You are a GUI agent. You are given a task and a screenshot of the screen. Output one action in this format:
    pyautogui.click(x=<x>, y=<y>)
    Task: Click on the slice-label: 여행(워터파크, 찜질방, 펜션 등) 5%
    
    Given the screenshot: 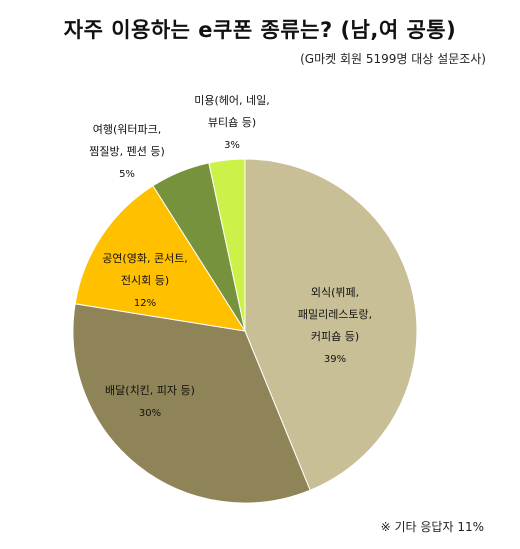 What is the action you would take?
    pyautogui.click(x=127, y=151)
    